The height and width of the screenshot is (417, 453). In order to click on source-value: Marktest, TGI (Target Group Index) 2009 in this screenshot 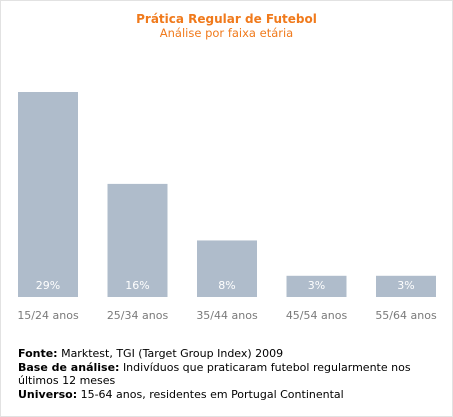, I will do `click(172, 353)`.